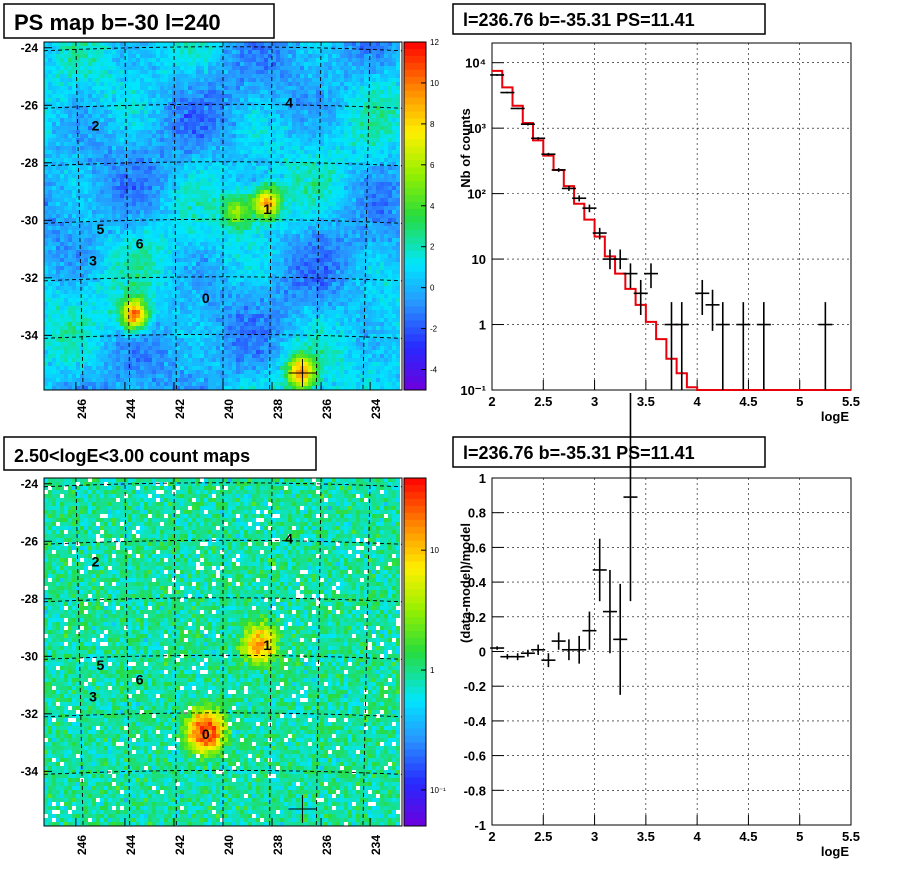 This screenshot has height=871, width=898. What do you see at coordinates (477, 547) in the screenshot?
I see `plot-3-ytick: 0.6` at bounding box center [477, 547].